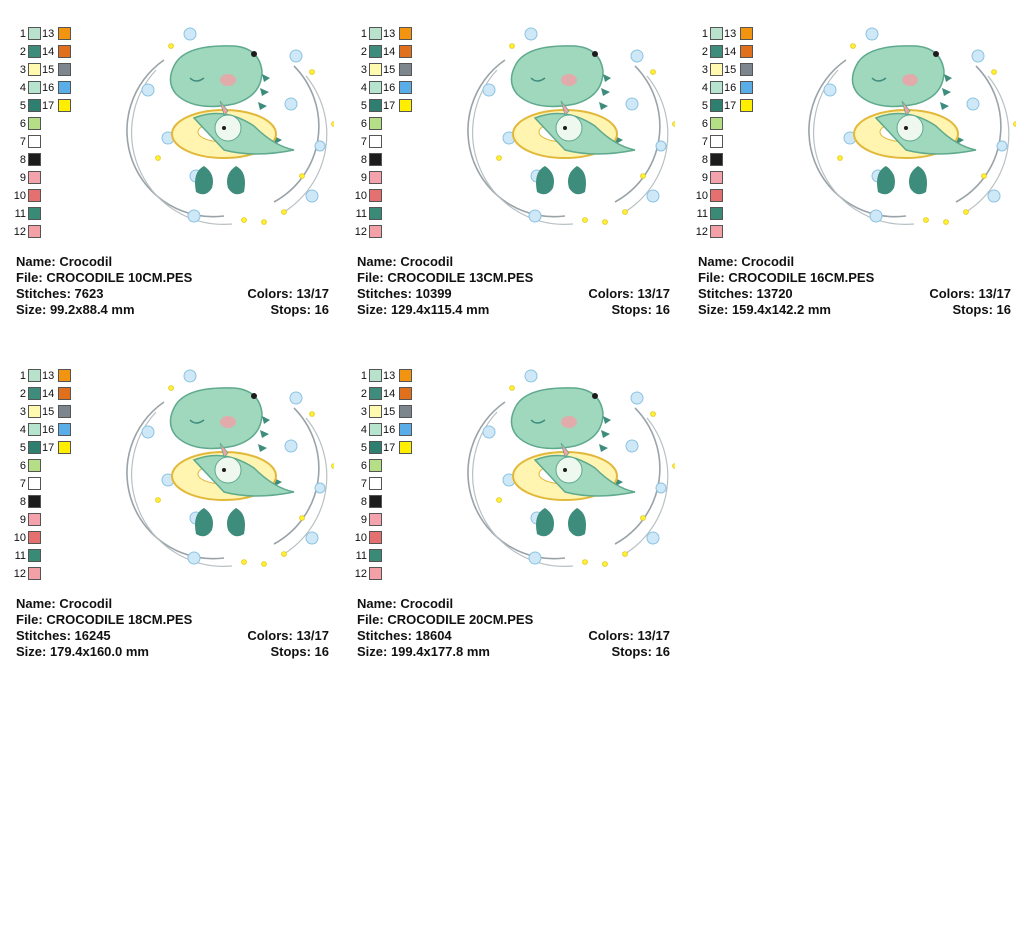 The image size is (1024, 938). I want to click on design-file: File: CROCODILE 18CM.PES, so click(104, 619).